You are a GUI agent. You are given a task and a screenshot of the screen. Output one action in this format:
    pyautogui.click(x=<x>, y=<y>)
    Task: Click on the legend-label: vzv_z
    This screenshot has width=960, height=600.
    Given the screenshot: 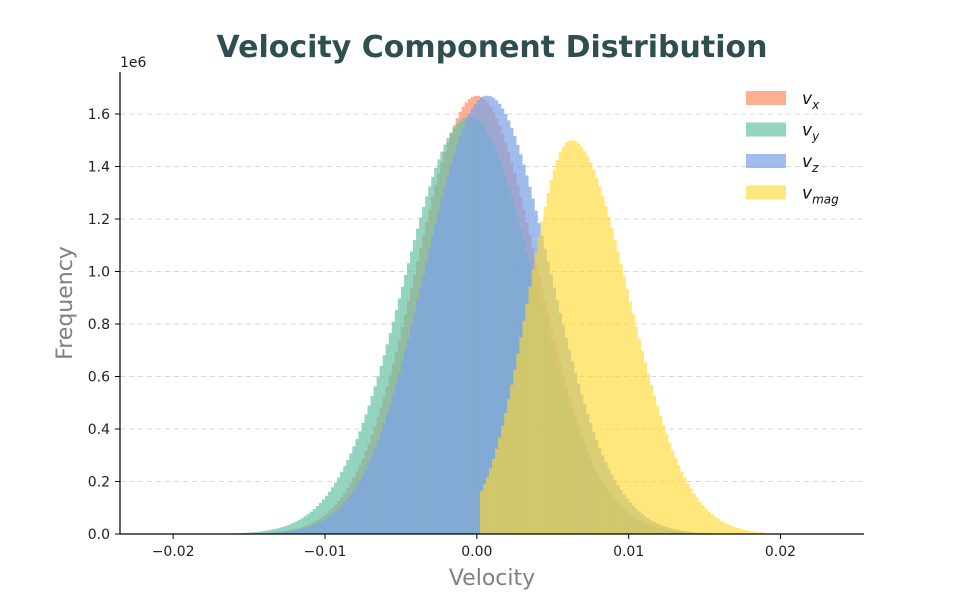 What is the action you would take?
    pyautogui.click(x=810, y=163)
    